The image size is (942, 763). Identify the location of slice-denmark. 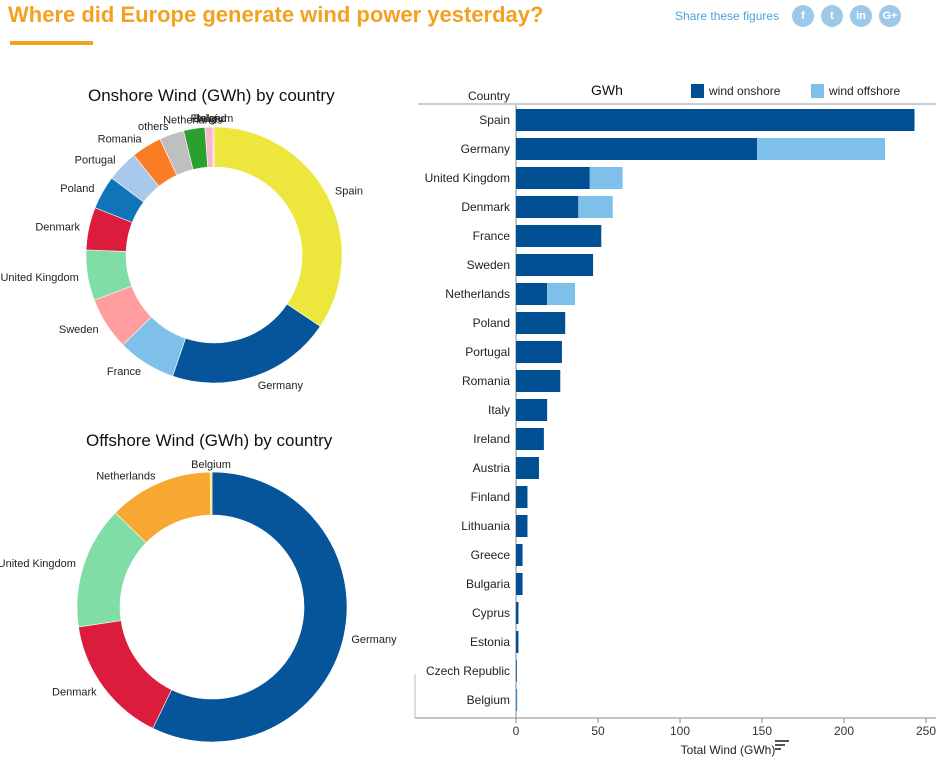
(125, 674).